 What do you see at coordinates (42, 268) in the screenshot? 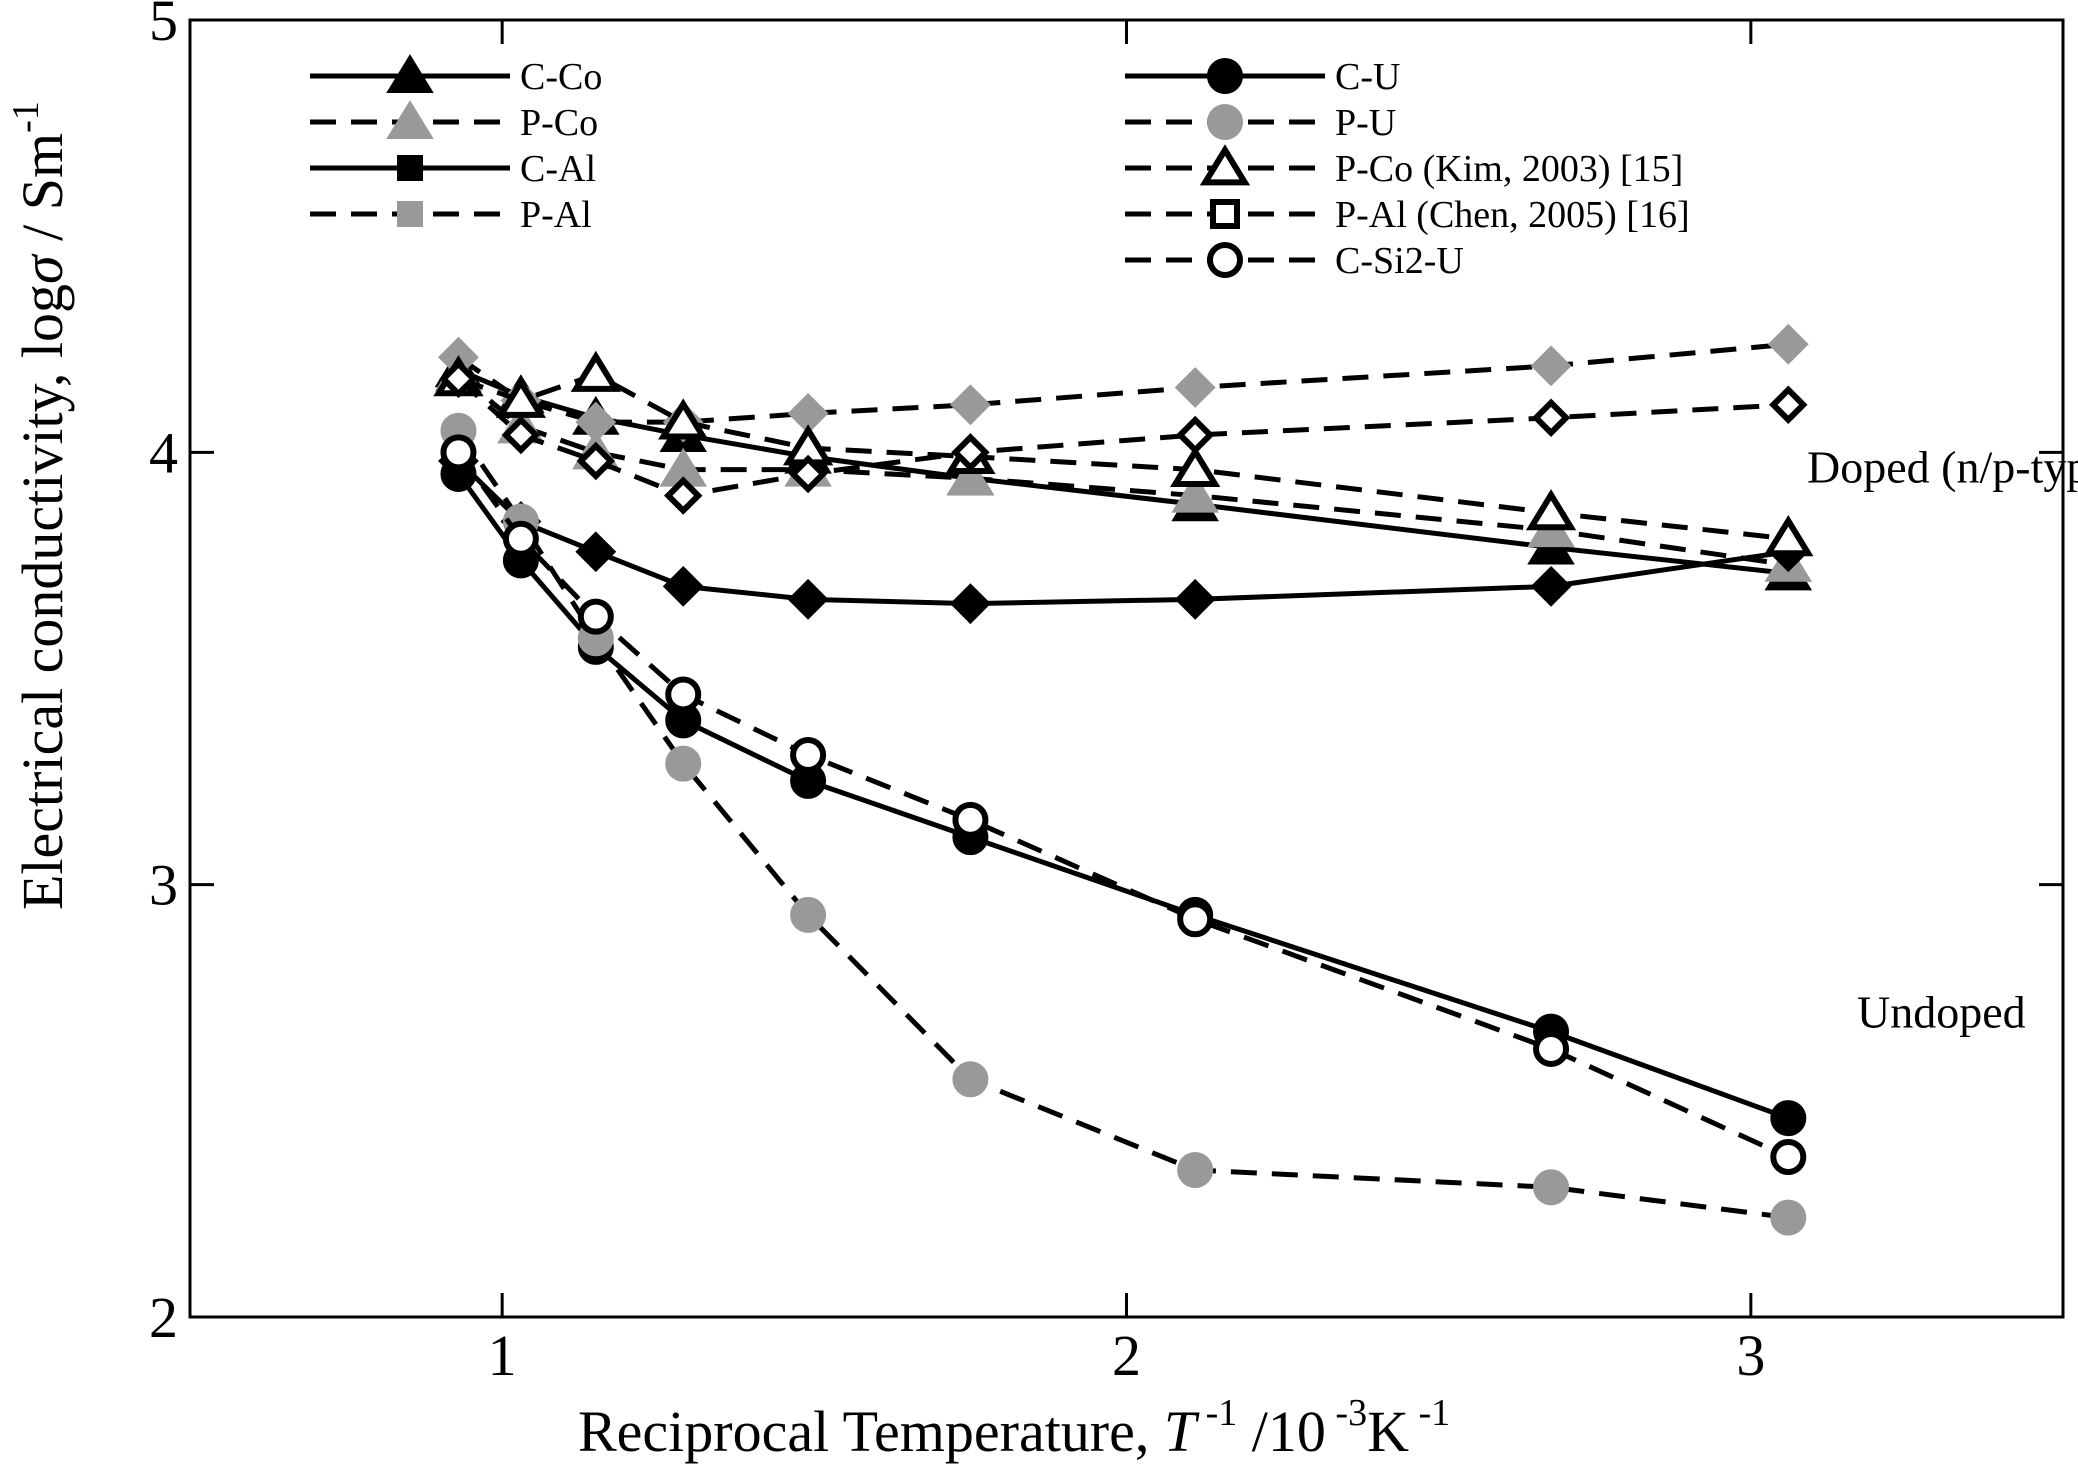
I see `y-axis-title-var: σ` at bounding box center [42, 268].